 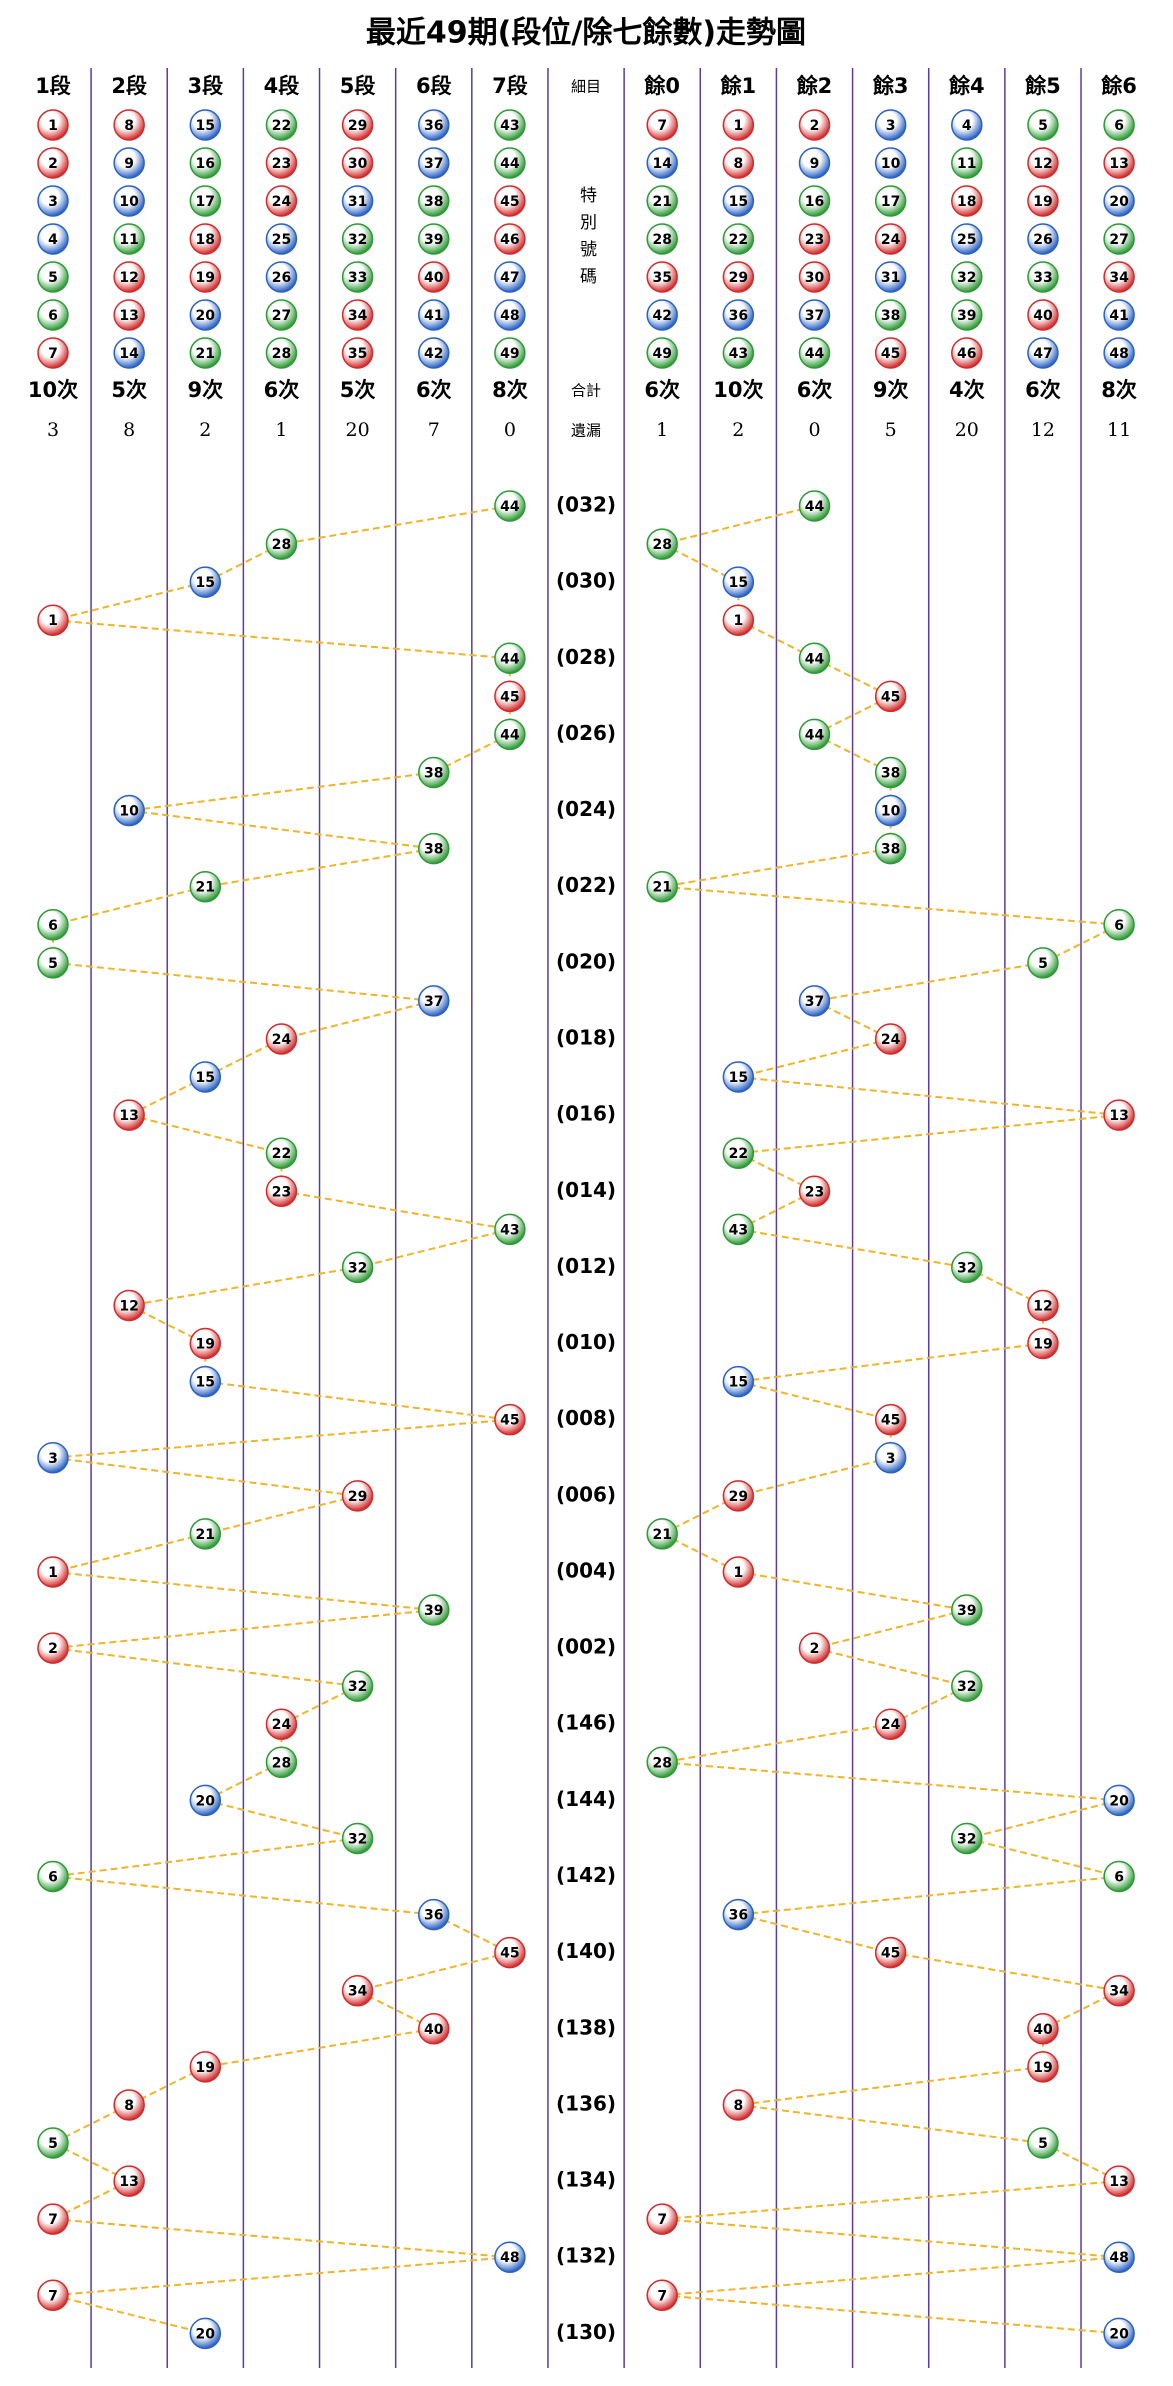 I want to click on column-header: 2段, so click(x=129, y=86).